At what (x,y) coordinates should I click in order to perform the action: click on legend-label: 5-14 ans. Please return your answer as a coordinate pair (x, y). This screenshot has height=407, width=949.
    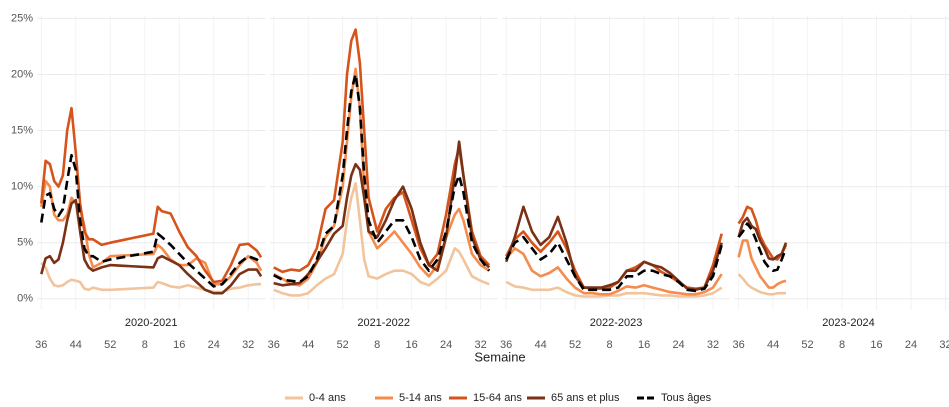
    Looking at the image, I should click on (420, 398).